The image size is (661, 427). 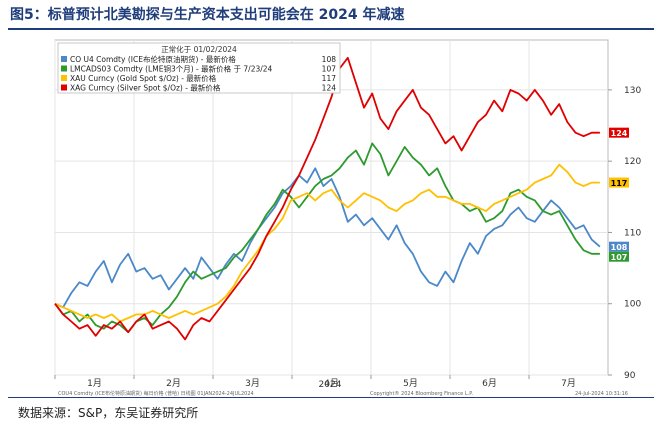 What do you see at coordinates (94, 383) in the screenshot?
I see `x-tick-label: 1月` at bounding box center [94, 383].